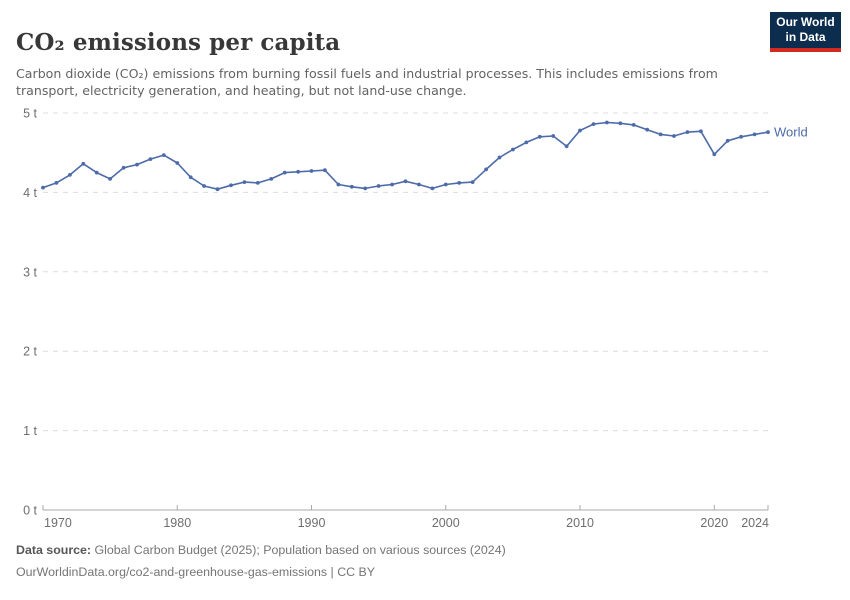 Image resolution: width=850 pixels, height=600 pixels. Describe the element at coordinates (805, 37) in the screenshot. I see `owid-logo-line2: in Data` at that location.